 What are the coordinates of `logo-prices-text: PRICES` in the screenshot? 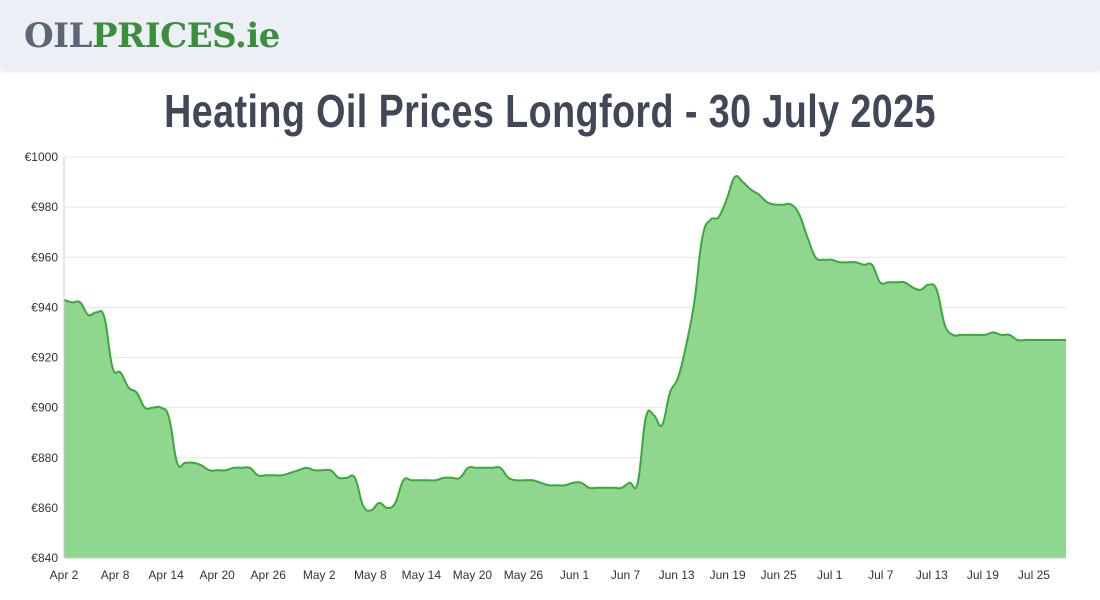 It's located at (163, 36).